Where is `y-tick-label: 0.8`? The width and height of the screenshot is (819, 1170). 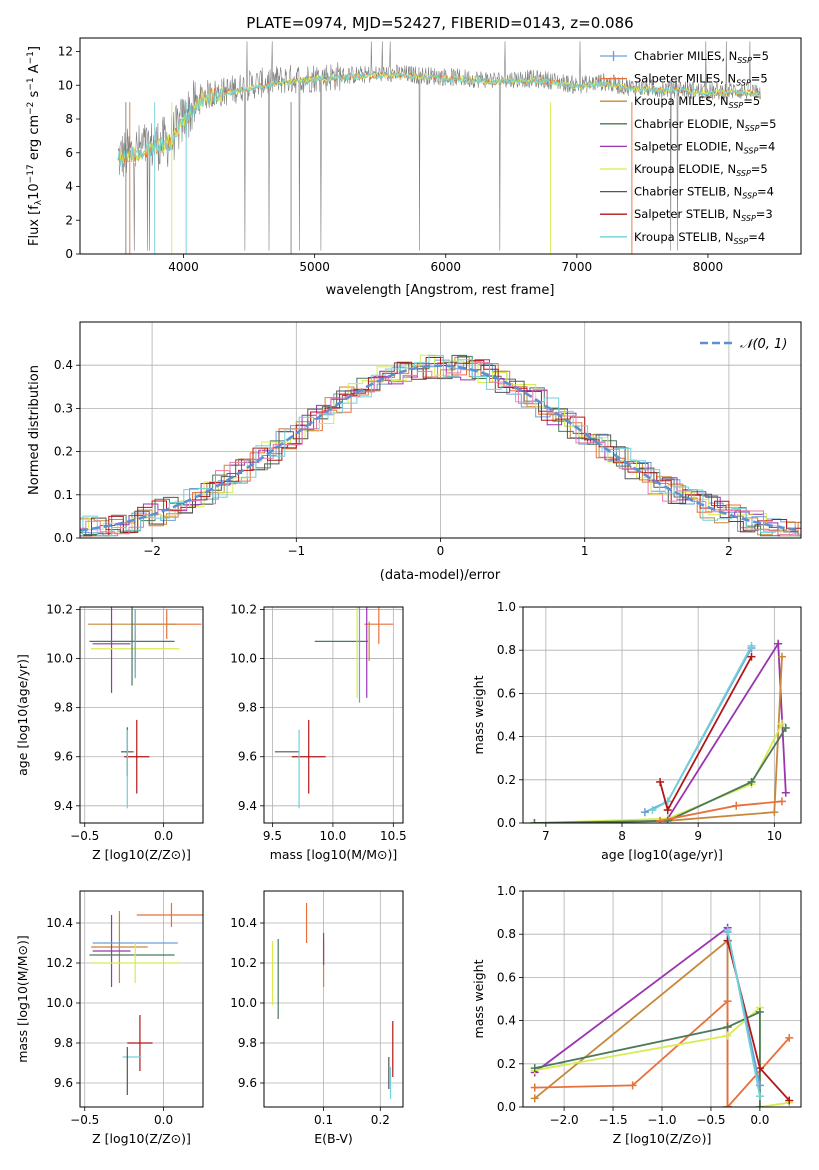 y-tick-label: 0.8 is located at coordinates (506, 650).